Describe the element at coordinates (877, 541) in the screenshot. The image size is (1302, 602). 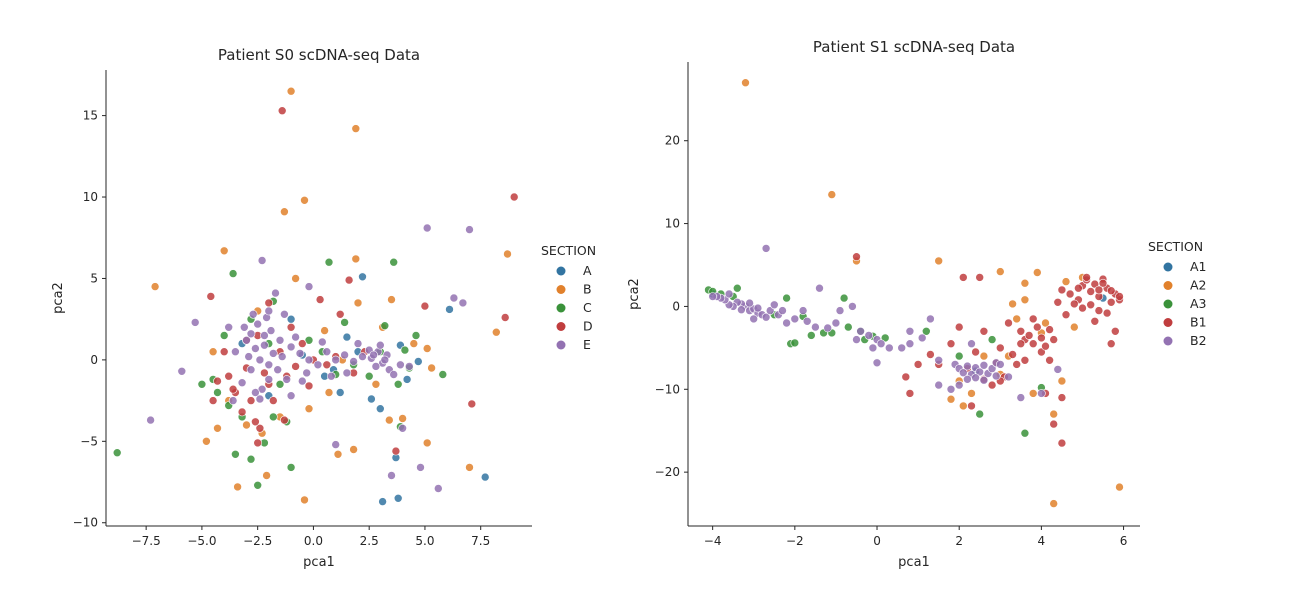
I see `x-tick-label: 0` at that location.